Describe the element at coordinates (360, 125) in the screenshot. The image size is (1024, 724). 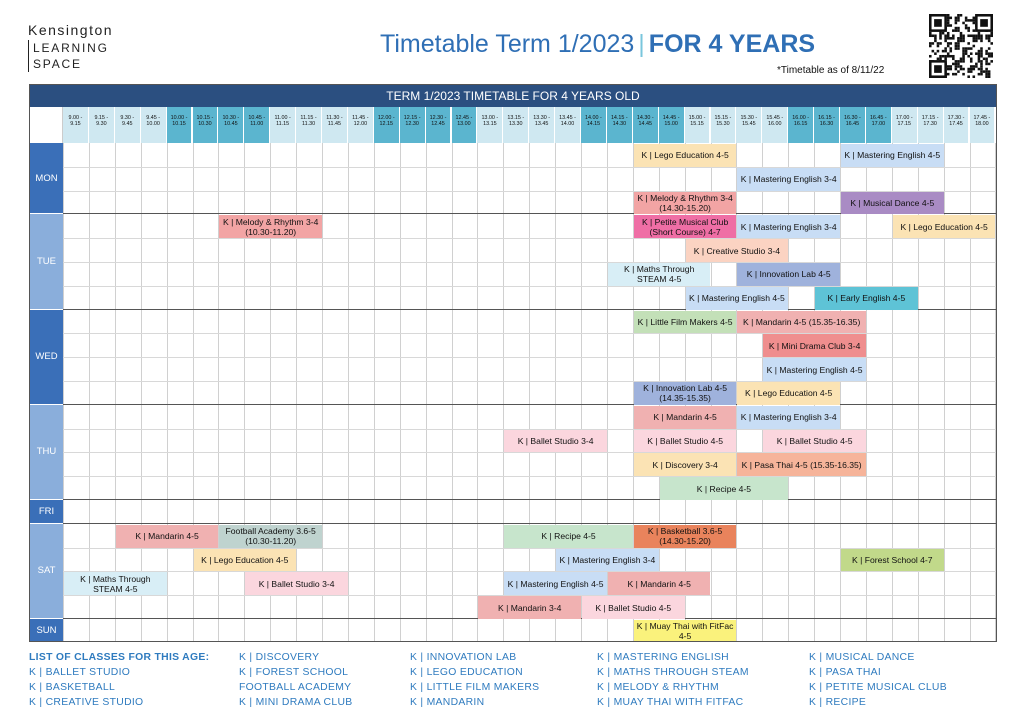
I see `time-slot-header: 11.45 -12.00` at that location.